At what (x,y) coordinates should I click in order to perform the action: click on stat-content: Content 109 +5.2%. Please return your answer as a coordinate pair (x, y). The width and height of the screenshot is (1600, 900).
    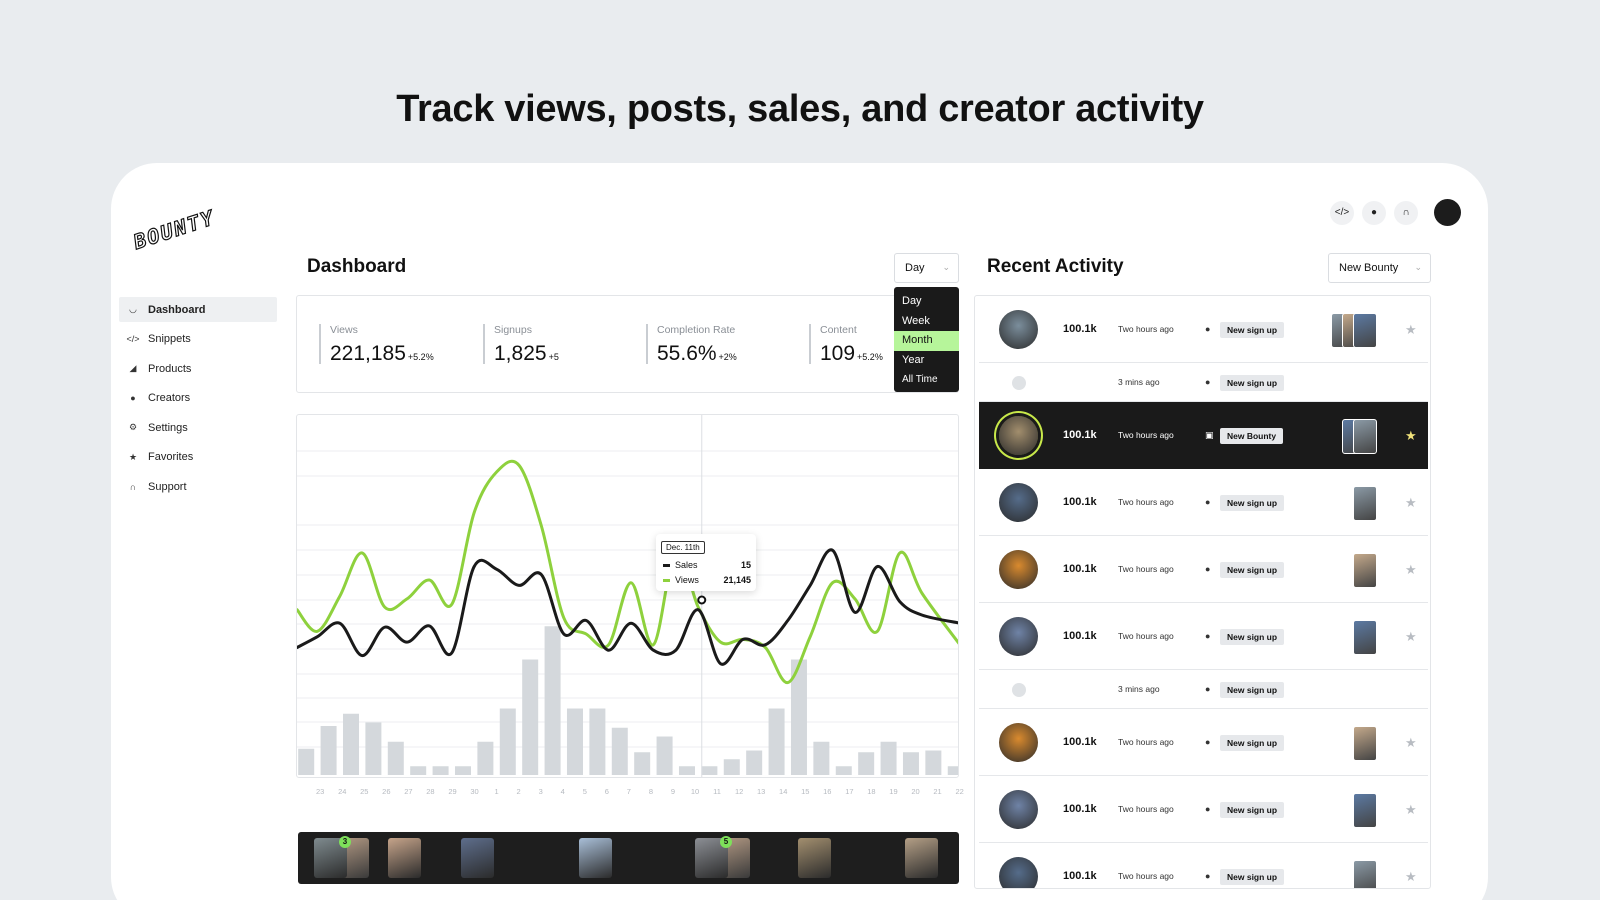
    Looking at the image, I should click on (846, 344).